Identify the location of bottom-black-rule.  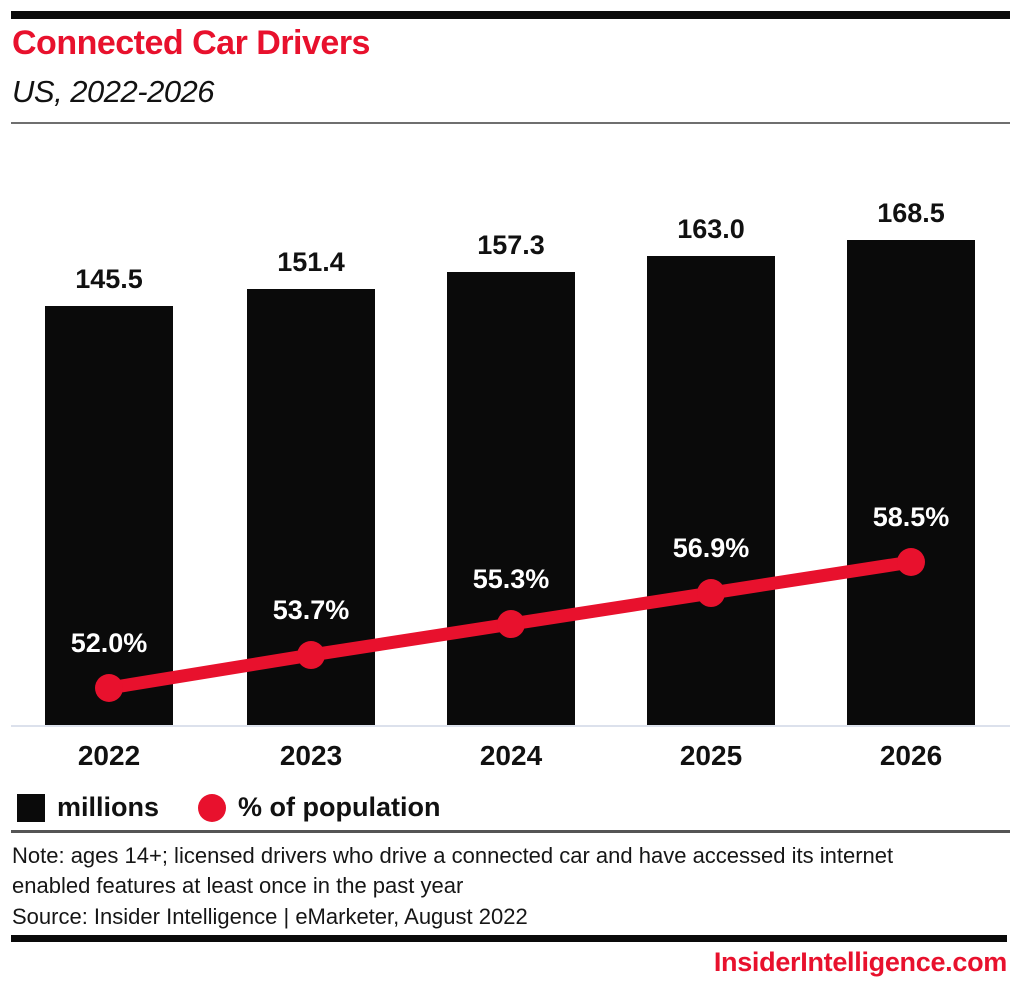
(509, 938).